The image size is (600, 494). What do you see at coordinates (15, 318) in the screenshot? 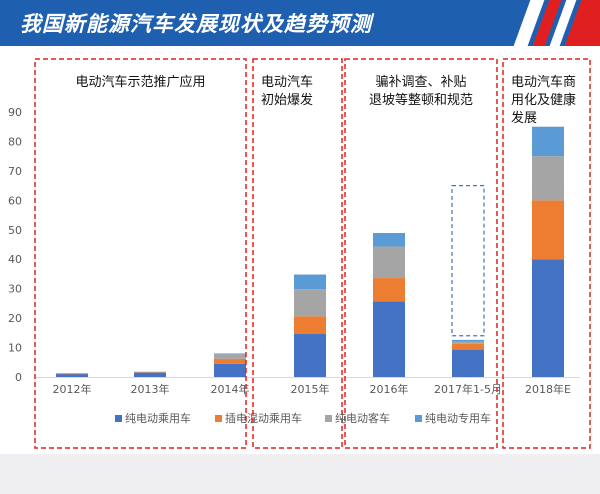
I see `y-tick-label: 20` at bounding box center [15, 318].